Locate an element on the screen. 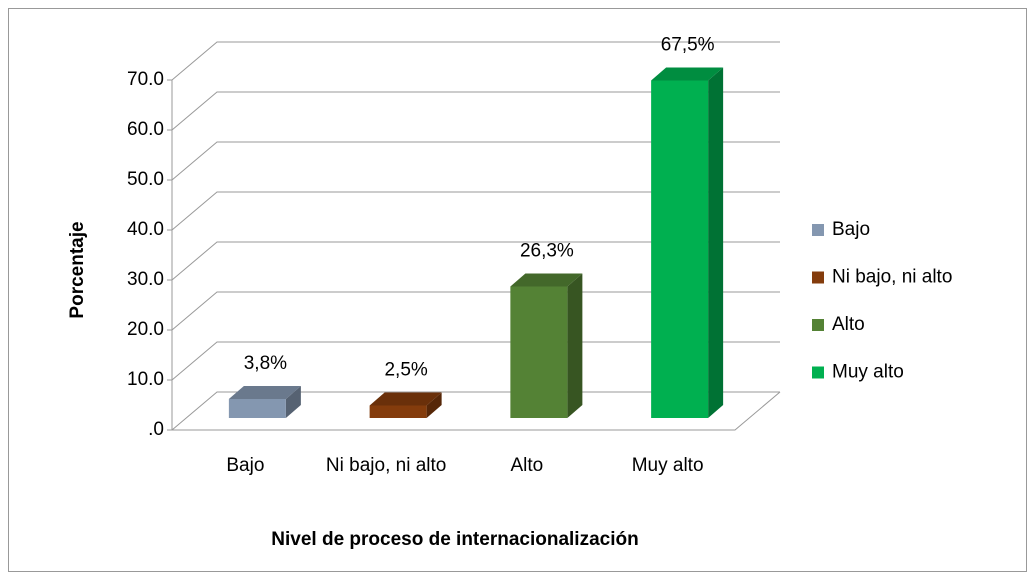  y-tick-label: 30.0 is located at coordinates (145, 279).